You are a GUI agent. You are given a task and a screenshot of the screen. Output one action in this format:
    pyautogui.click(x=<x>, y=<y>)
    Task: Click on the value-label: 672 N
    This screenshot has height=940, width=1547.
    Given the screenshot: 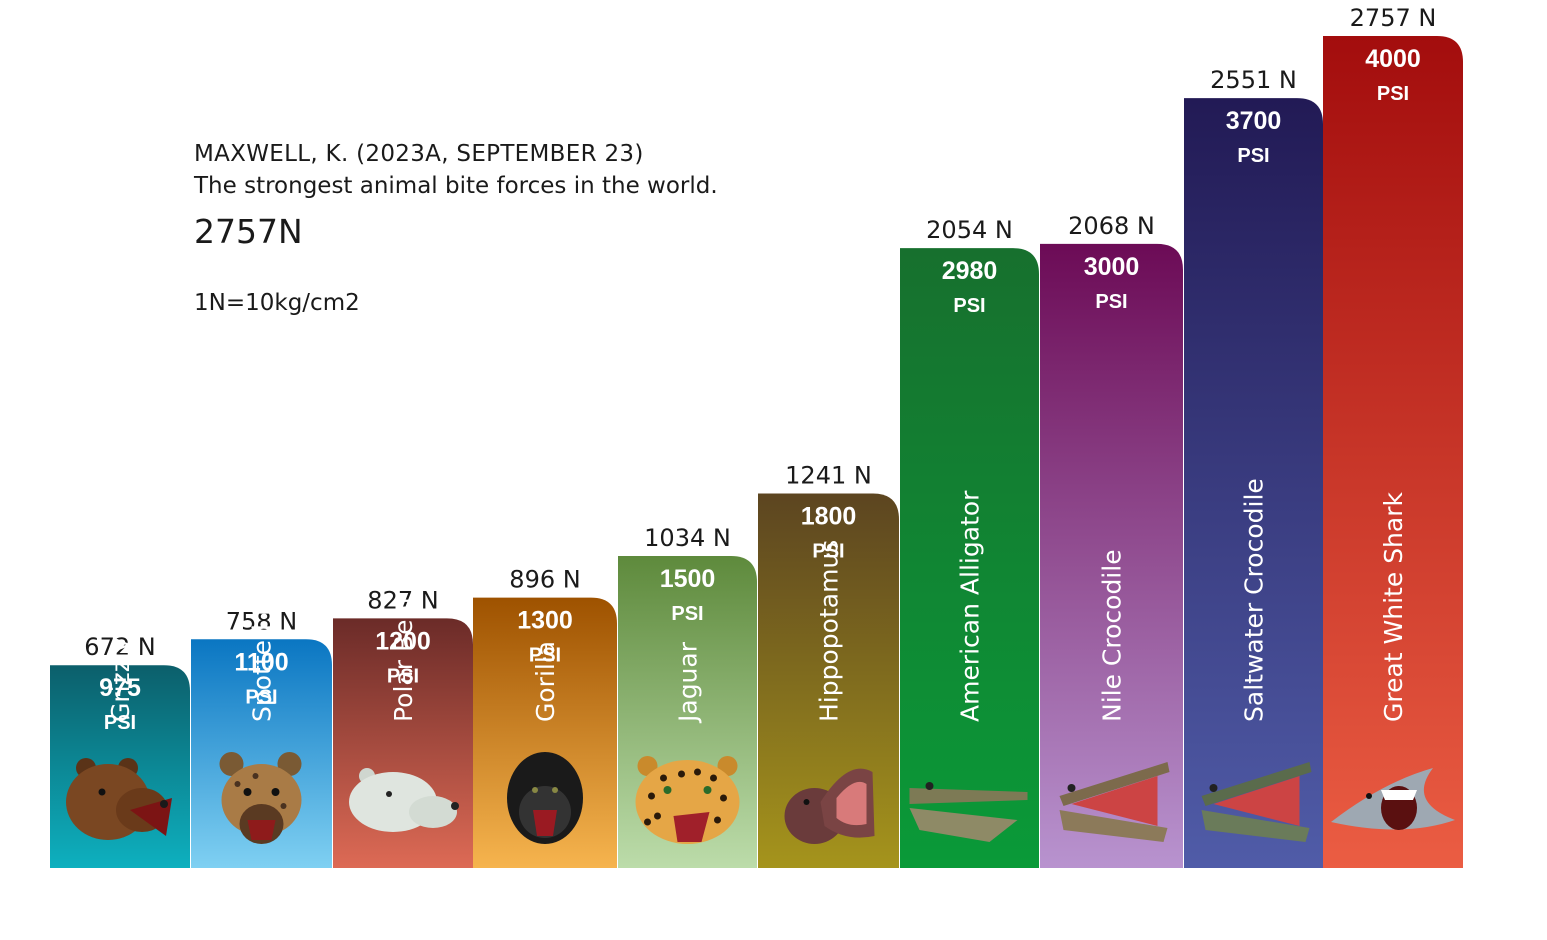 What is the action you would take?
    pyautogui.click(x=119, y=647)
    